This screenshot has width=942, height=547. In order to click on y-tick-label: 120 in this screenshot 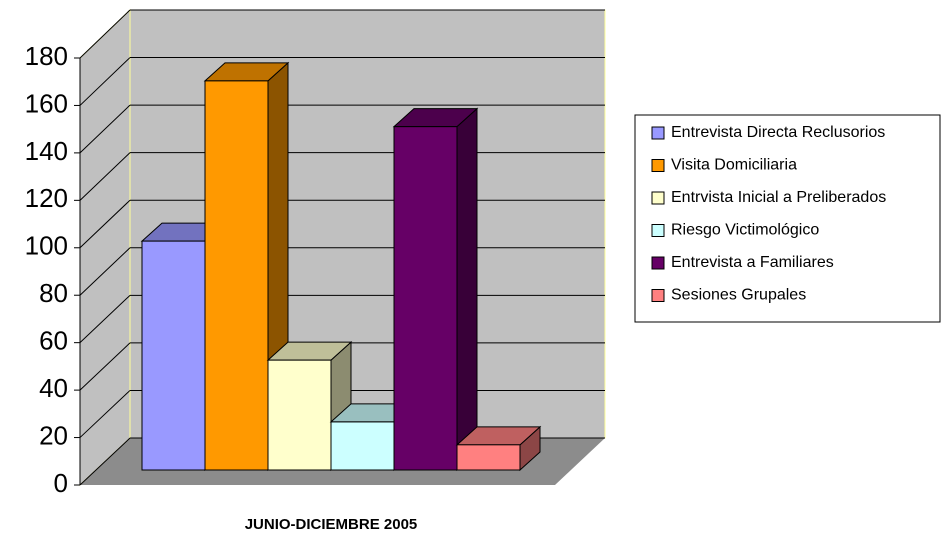, I will do `click(46, 198)`.